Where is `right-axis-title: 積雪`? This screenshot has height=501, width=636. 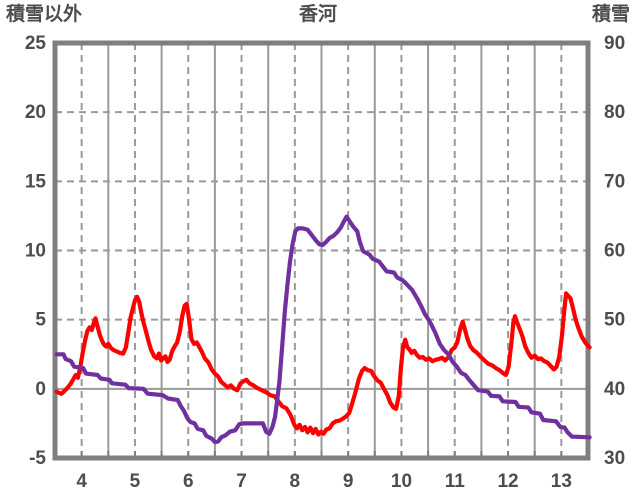
right-axis-title: 積雪 is located at coordinates (610, 14).